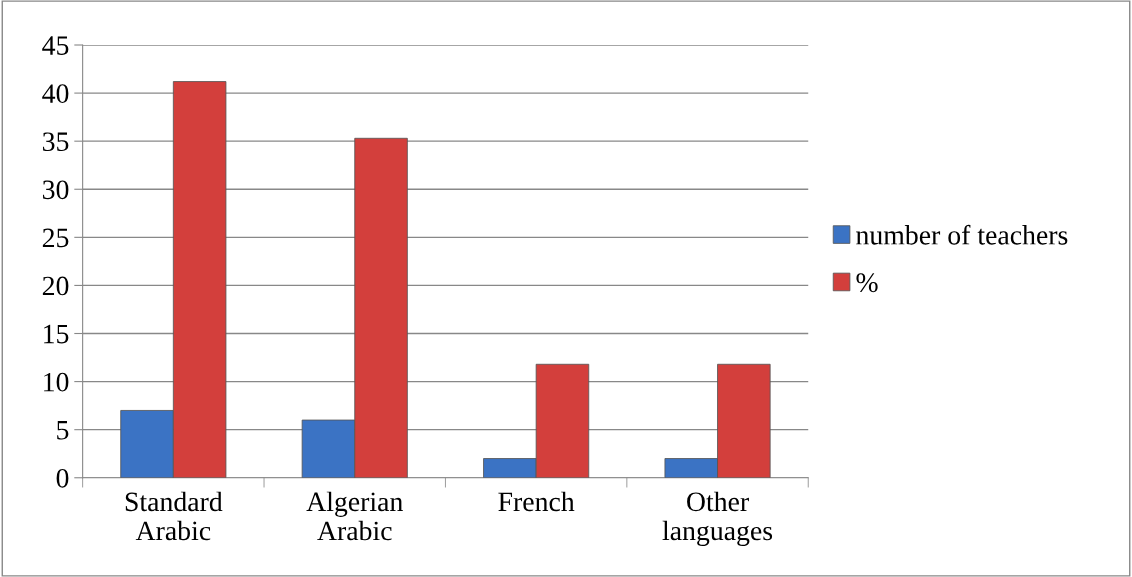 The image size is (1132, 577). I want to click on y-tick-label: 10, so click(56, 382).